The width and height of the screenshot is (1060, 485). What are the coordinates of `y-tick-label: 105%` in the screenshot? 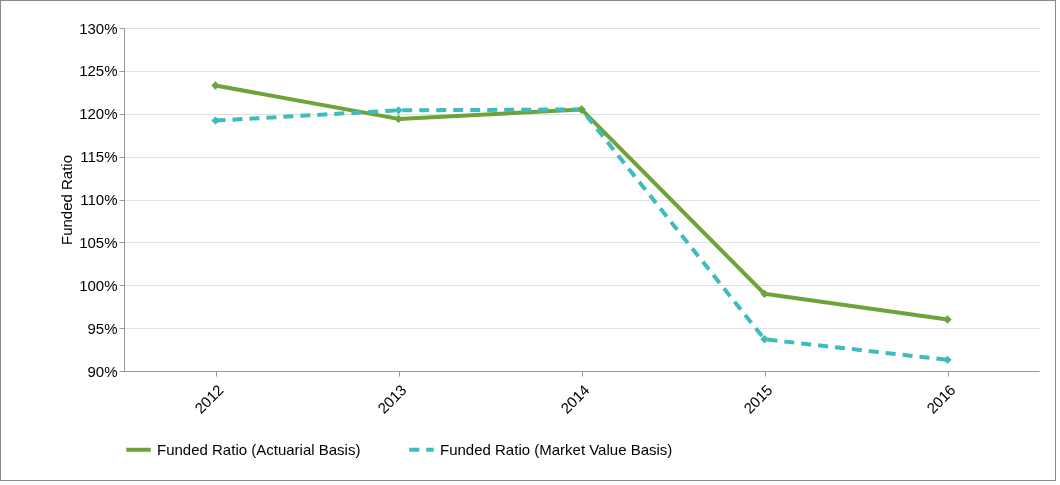 It's located at (98, 242).